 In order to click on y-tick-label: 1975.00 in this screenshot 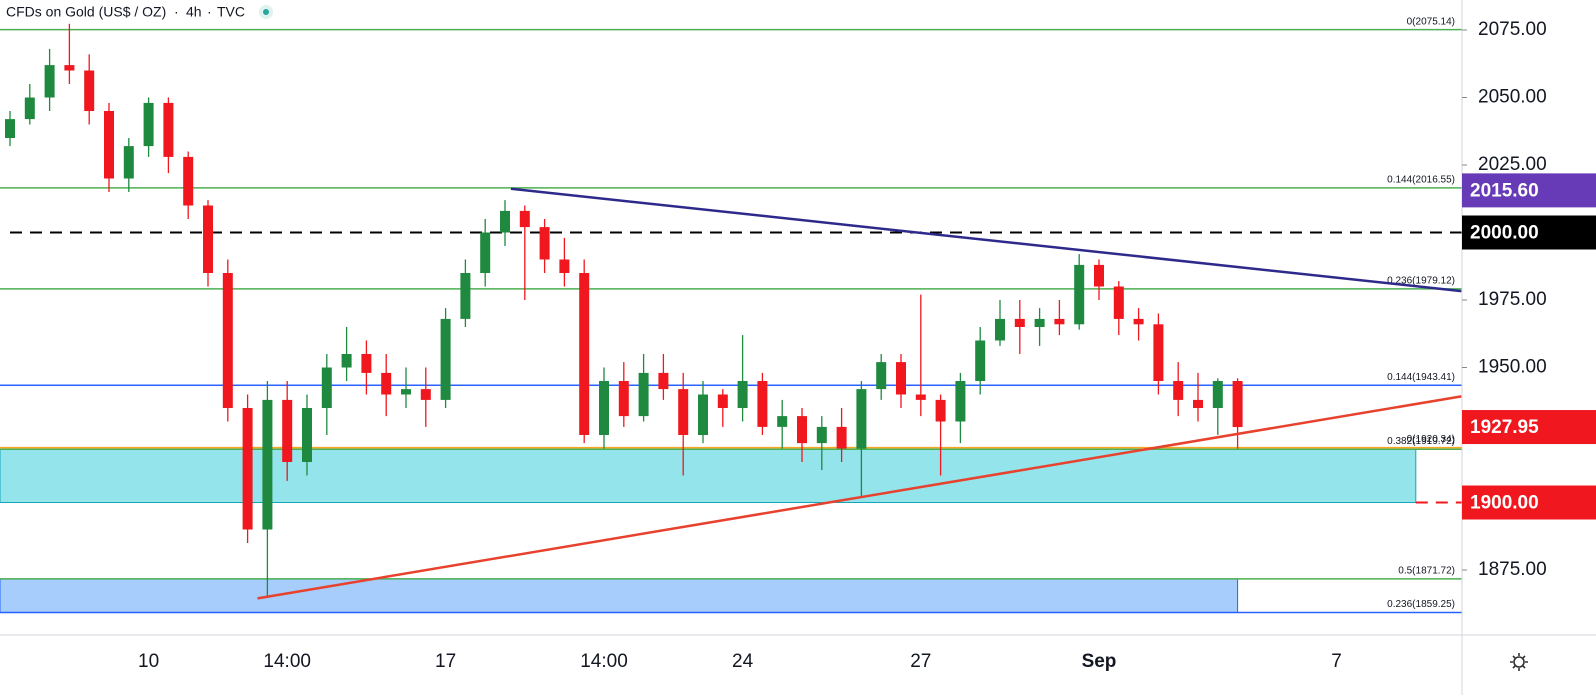, I will do `click(1512, 299)`.